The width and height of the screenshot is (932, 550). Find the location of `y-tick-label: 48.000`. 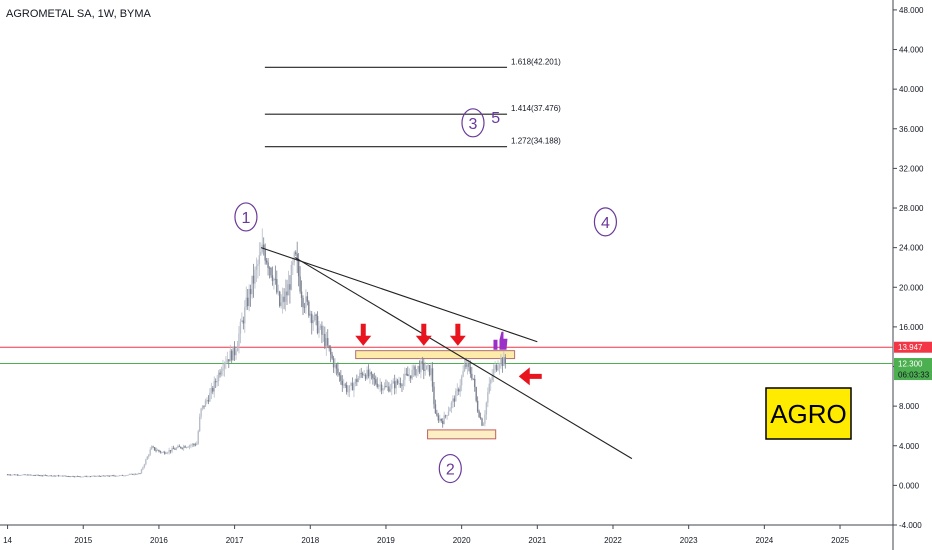

y-tick-label: 48.000 is located at coordinates (911, 10).